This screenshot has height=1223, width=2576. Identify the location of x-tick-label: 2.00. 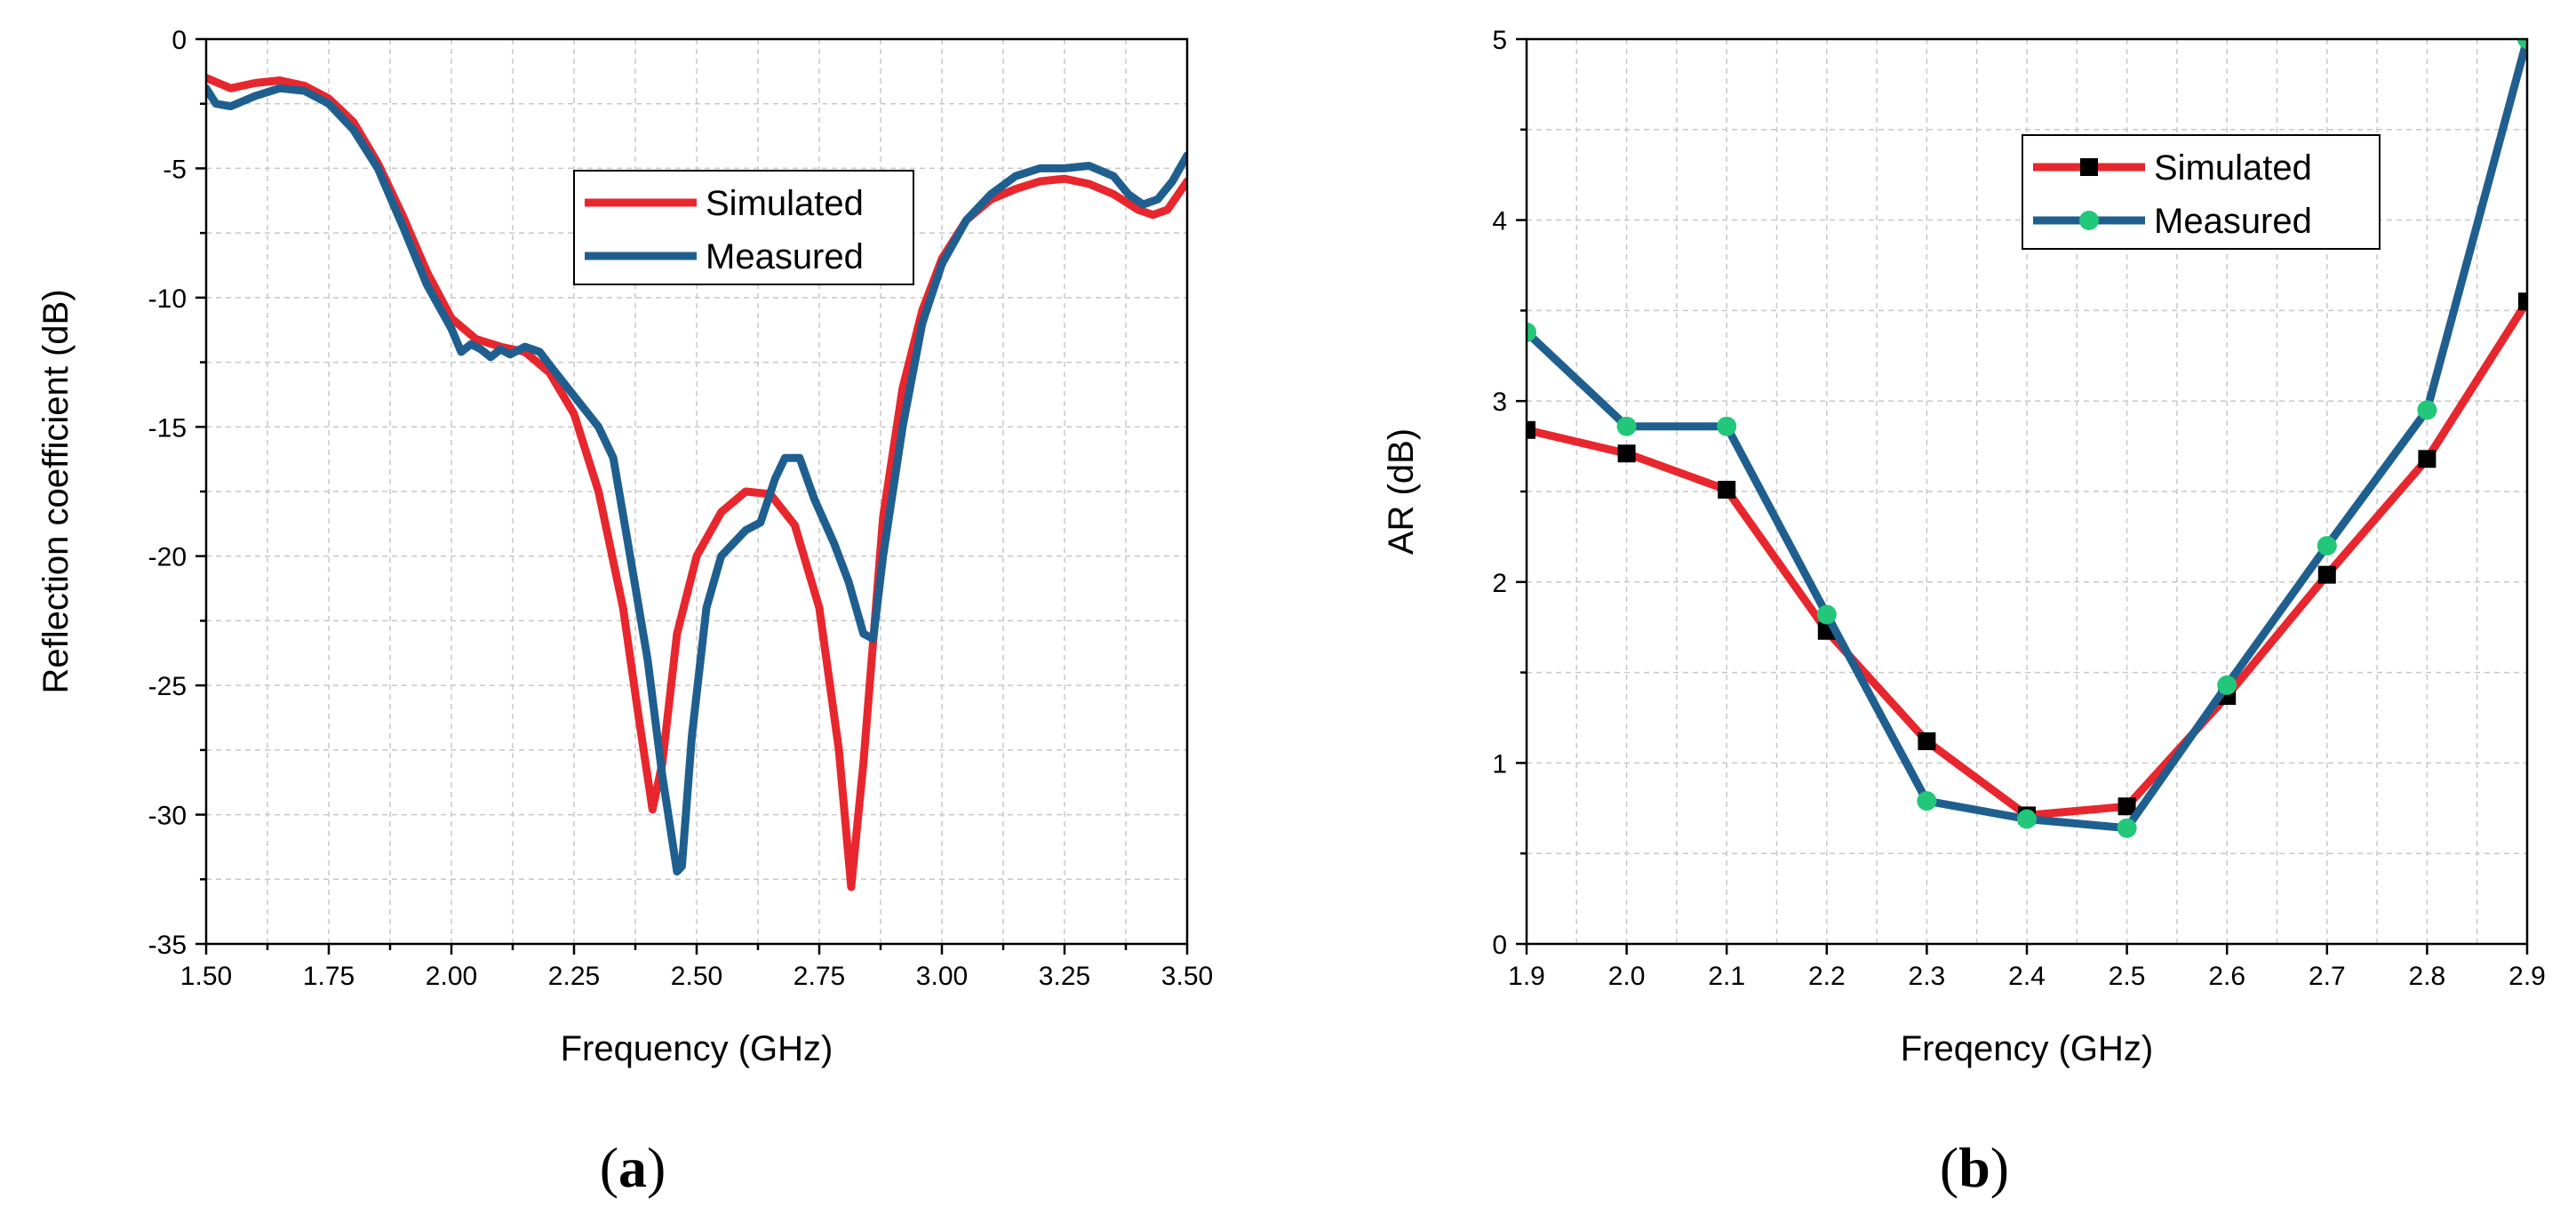
(452, 976).